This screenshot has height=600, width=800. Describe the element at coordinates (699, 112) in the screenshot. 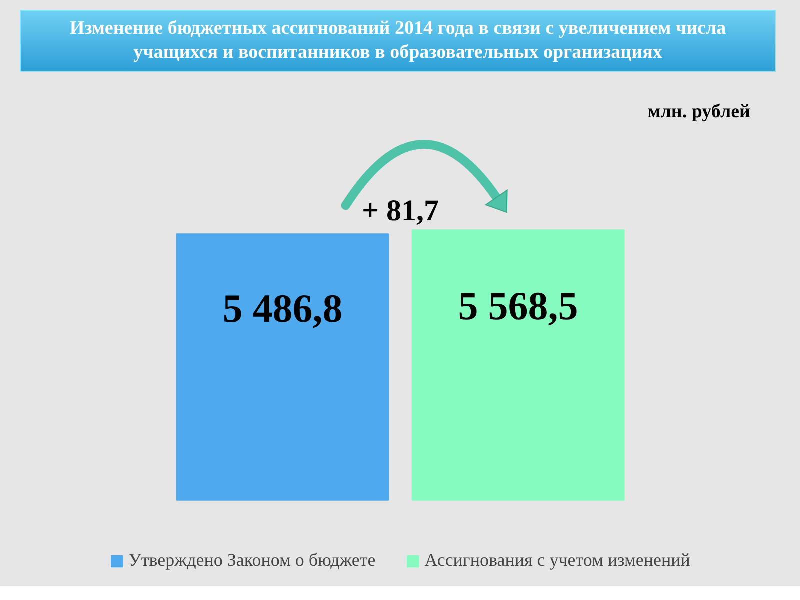

I see `text: млн. рублей` at that location.